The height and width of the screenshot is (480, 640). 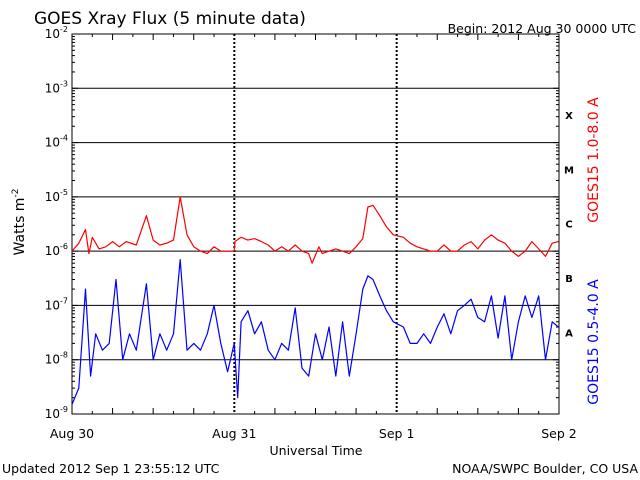 What do you see at coordinates (64, 409) in the screenshot?
I see `y-tick-label-exponent: -9` at bounding box center [64, 409].